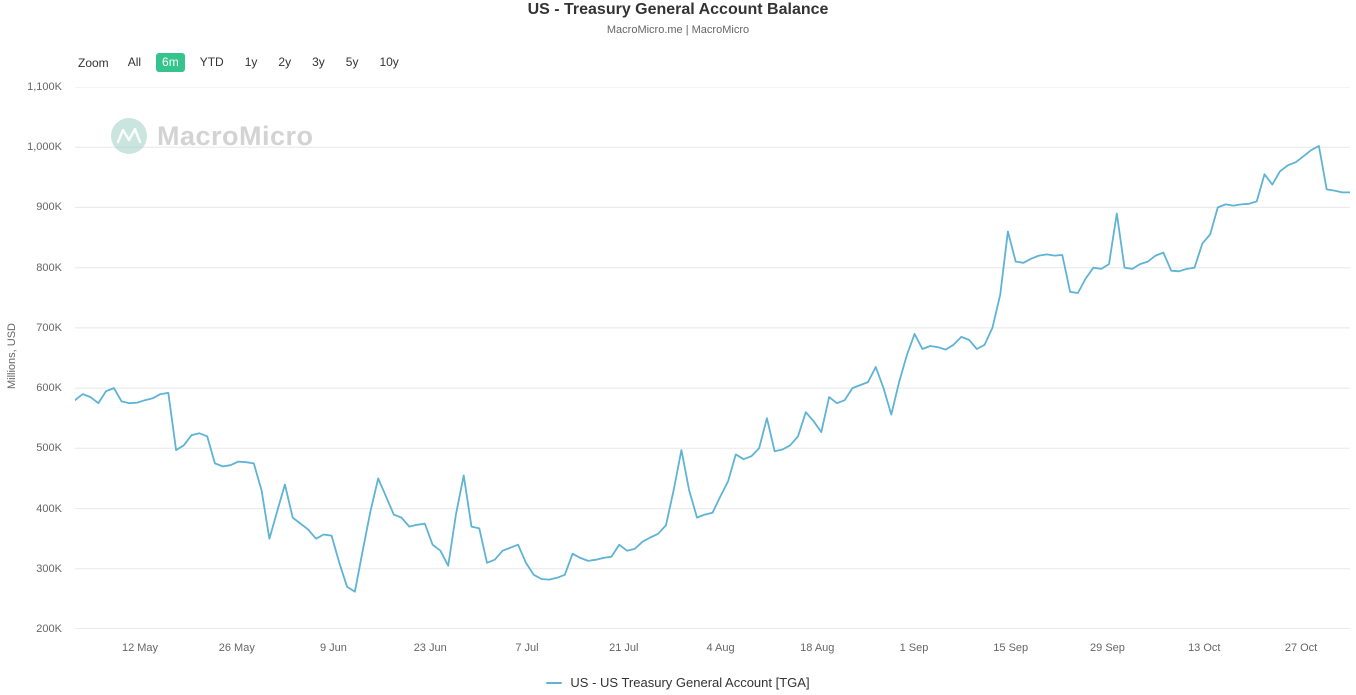 This screenshot has height=695, width=1356. What do you see at coordinates (49, 508) in the screenshot?
I see `y-tick-label: 400K` at bounding box center [49, 508].